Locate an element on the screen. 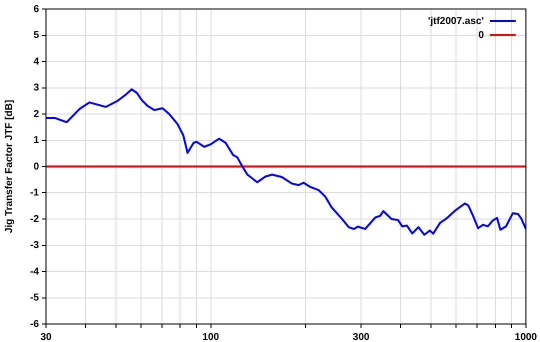 The height and width of the screenshot is (342, 540). legend-label: 0 is located at coordinates (481, 35).